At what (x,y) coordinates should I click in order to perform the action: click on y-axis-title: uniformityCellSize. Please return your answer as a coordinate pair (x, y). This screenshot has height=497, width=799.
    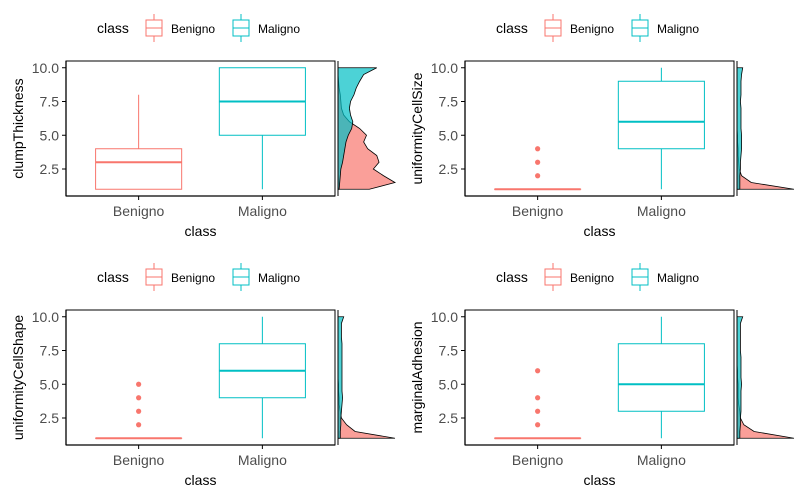
    Looking at the image, I should click on (417, 128).